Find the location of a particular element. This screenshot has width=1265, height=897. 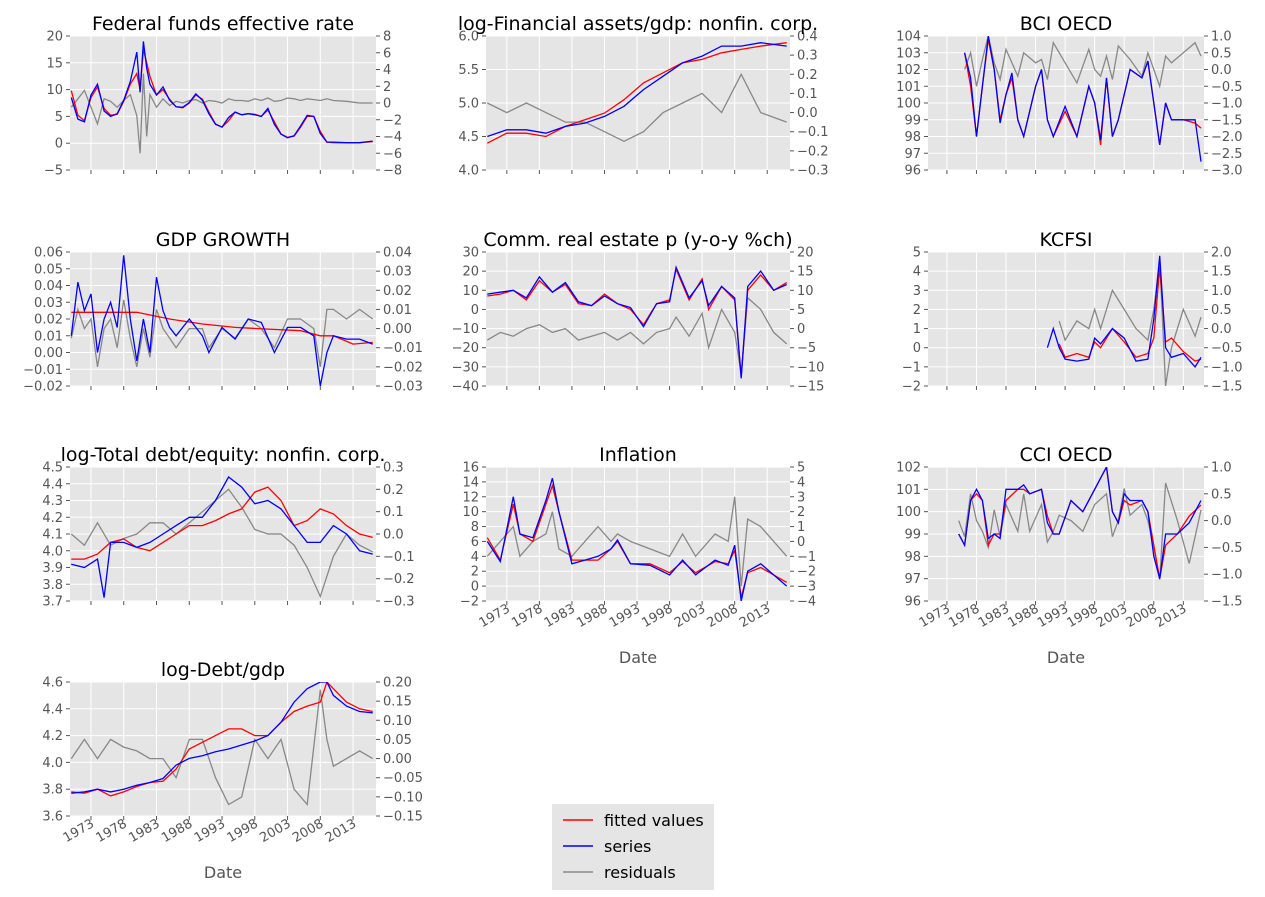

y2-tick-label: 0.01 is located at coordinates (397, 310).